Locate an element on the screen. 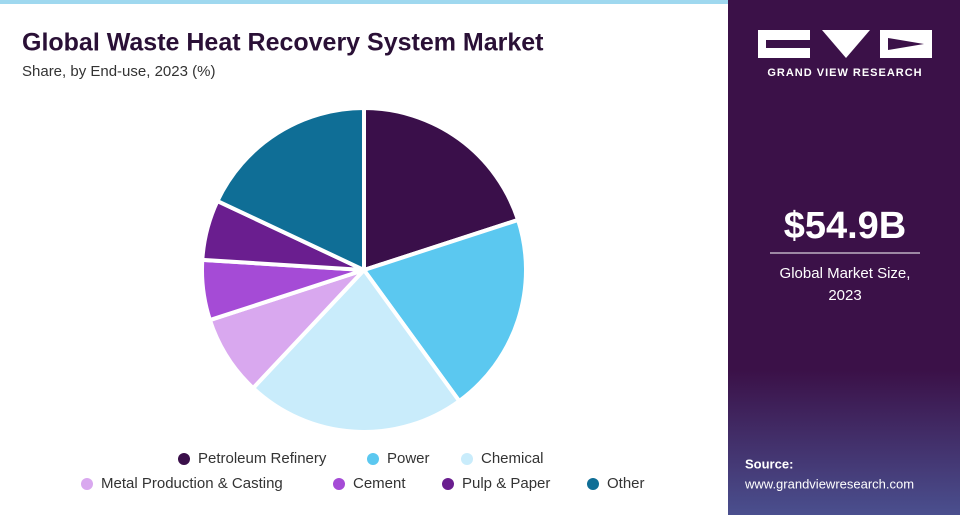 This screenshot has height=515, width=960. brand: GRAND VIEW RESEARCH is located at coordinates (844, 73).